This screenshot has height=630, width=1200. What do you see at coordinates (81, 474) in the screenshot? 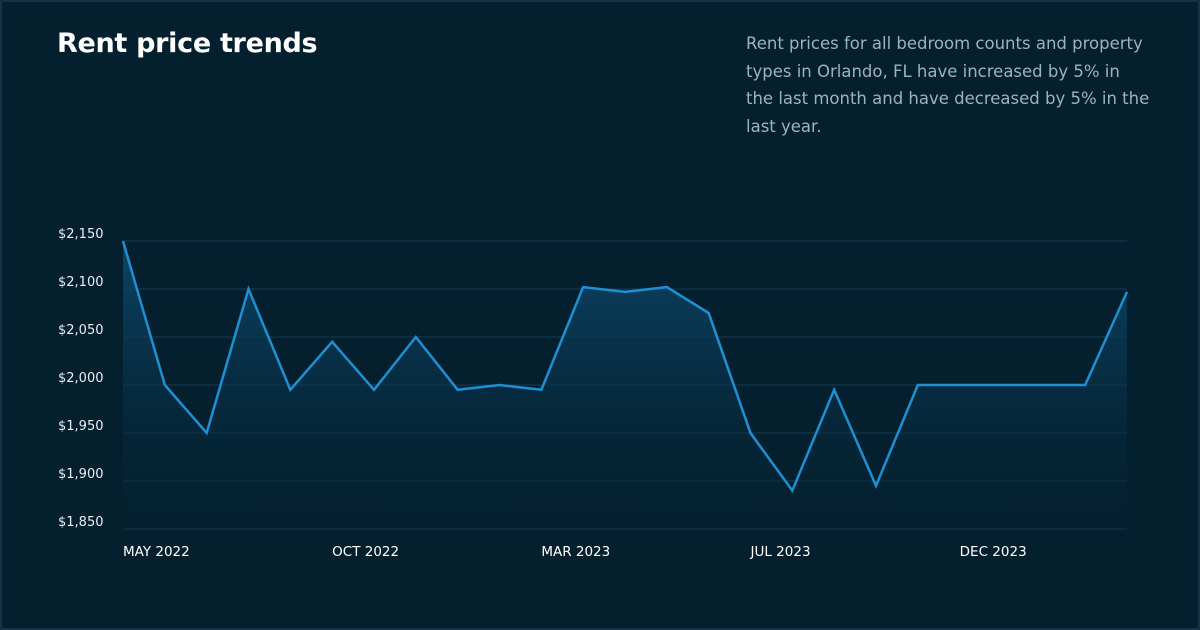
I see `y-tick-label: $1,900` at bounding box center [81, 474].